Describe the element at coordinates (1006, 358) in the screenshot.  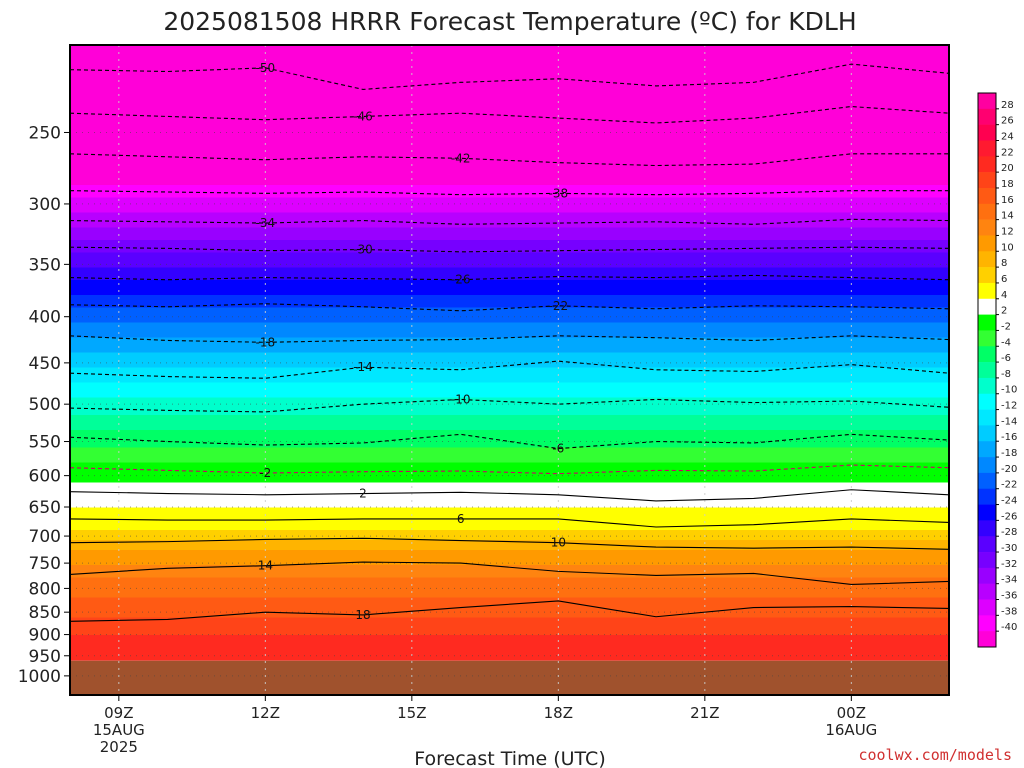
I see `colorbar-label: -6` at that location.